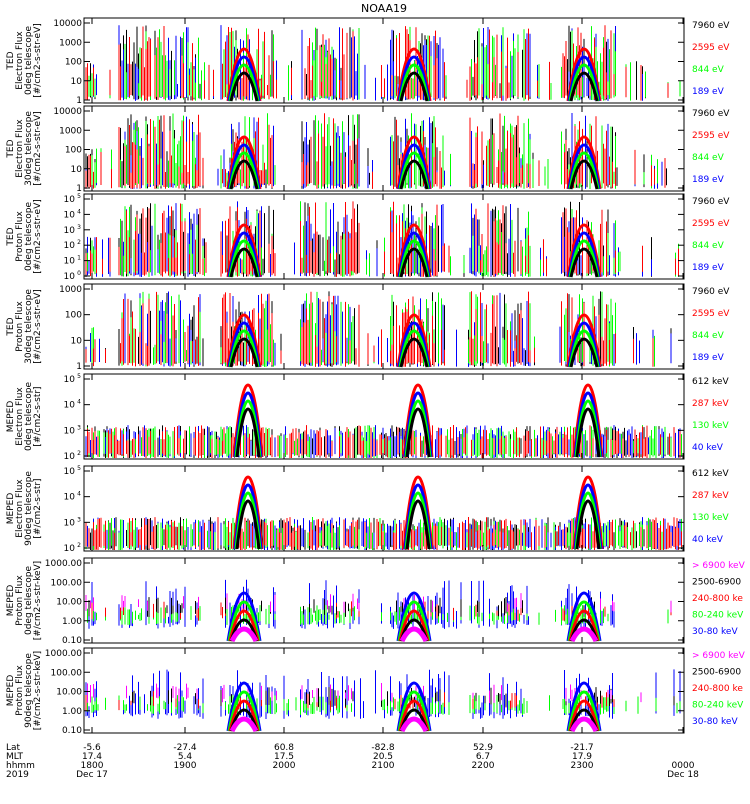  Describe the element at coordinates (284, 766) in the screenshot. I see `x-tick-hhmm: 2000` at that location.